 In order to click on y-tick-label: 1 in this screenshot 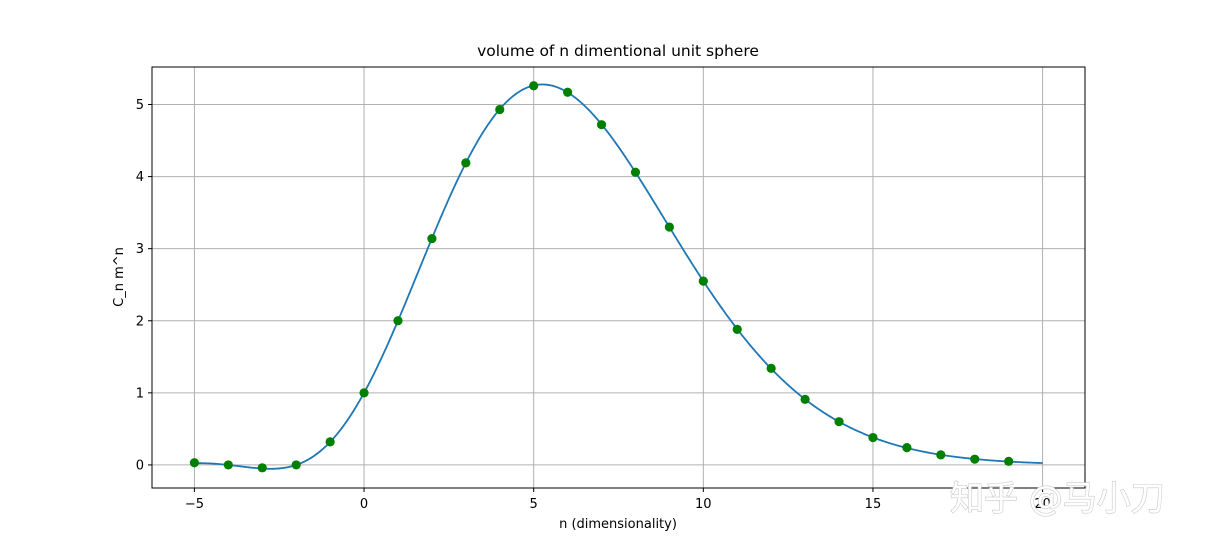, I will do `click(140, 393)`.